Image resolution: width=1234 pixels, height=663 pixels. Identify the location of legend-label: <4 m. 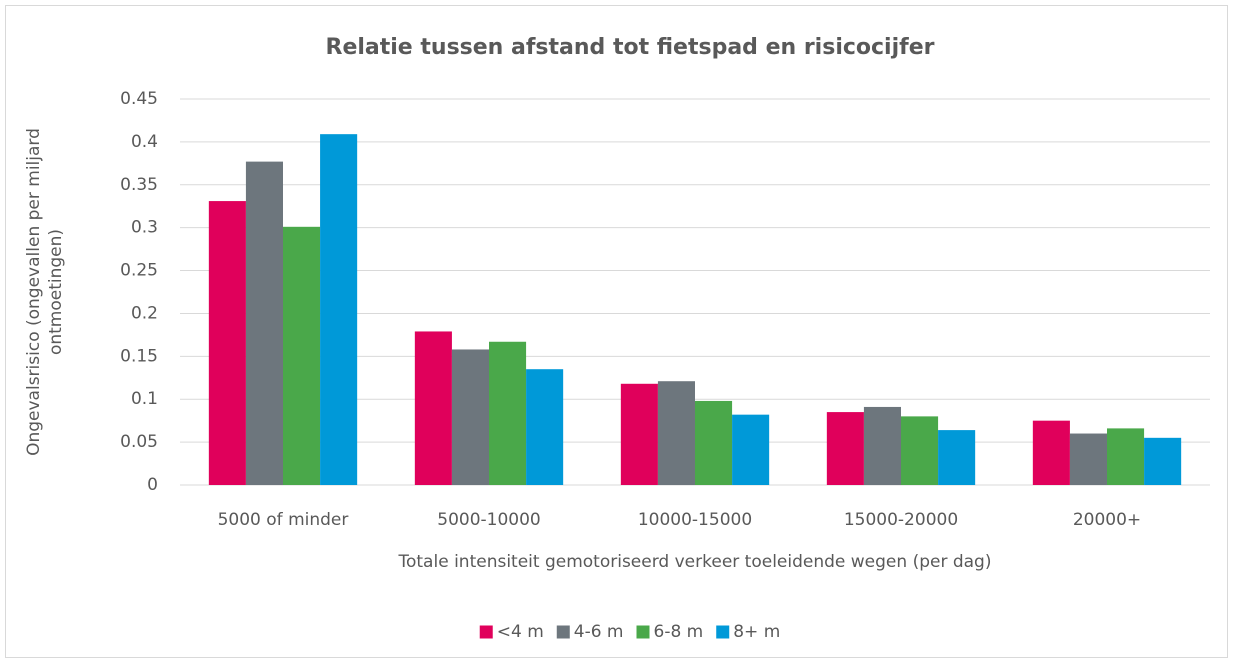
(520, 632).